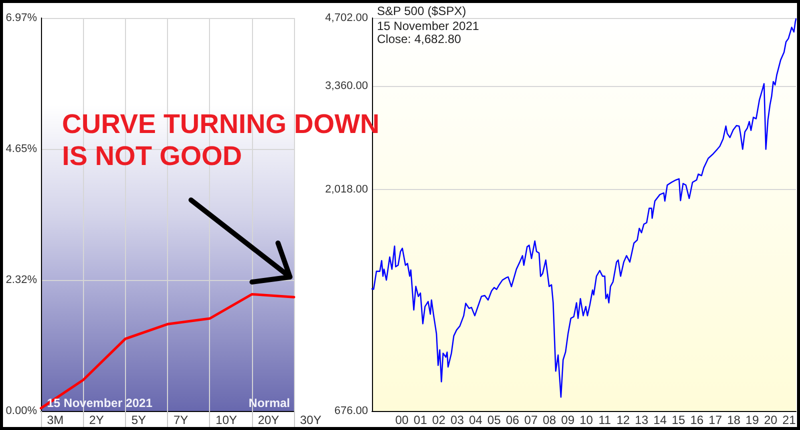 The width and height of the screenshot is (800, 430). I want to click on x-tick-label: 01, so click(421, 420).